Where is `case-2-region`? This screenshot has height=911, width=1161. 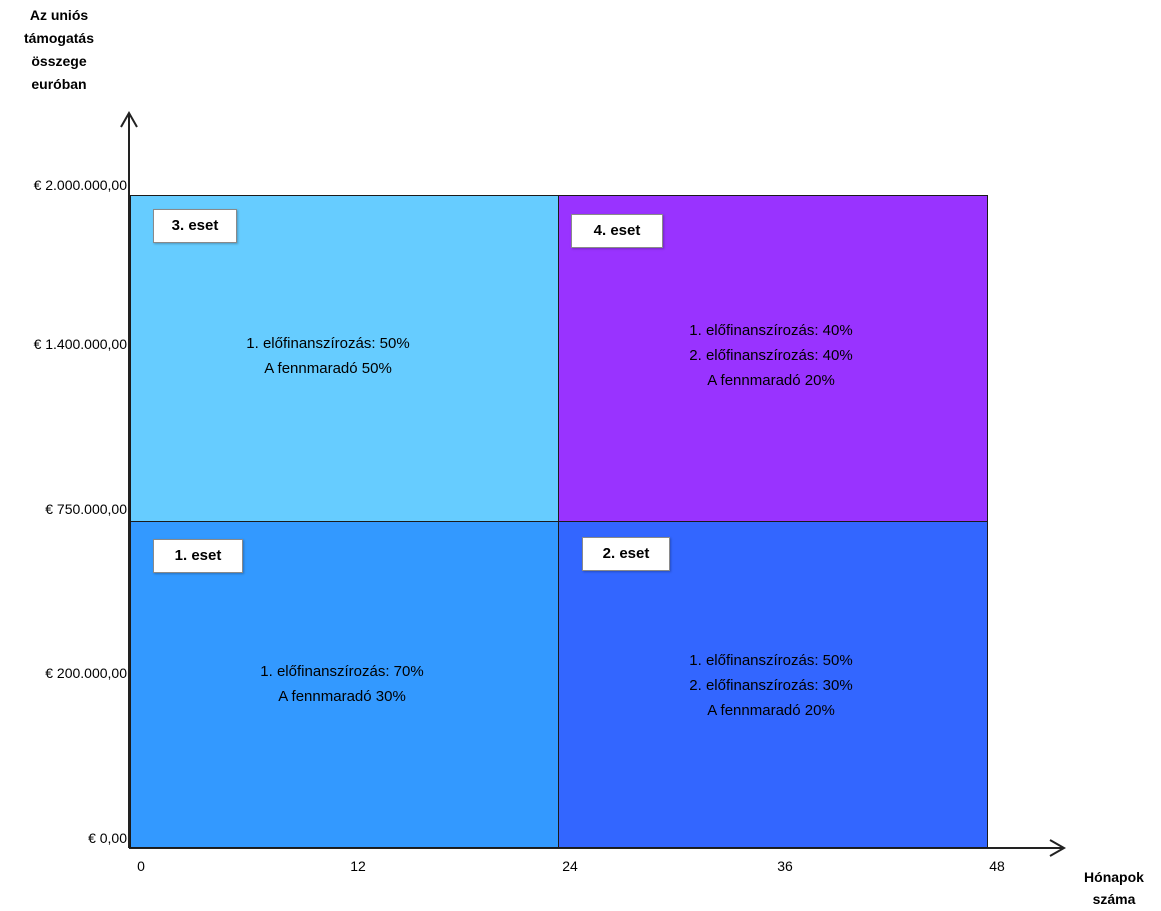 case-2-region is located at coordinates (773, 684).